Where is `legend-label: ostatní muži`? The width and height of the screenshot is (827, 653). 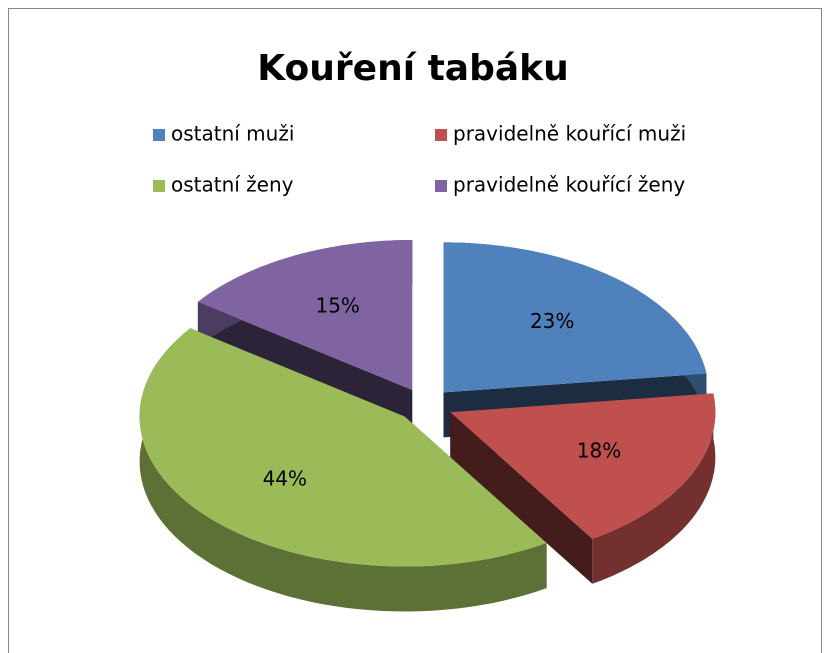 legend-label: ostatní muži is located at coordinates (232, 134).